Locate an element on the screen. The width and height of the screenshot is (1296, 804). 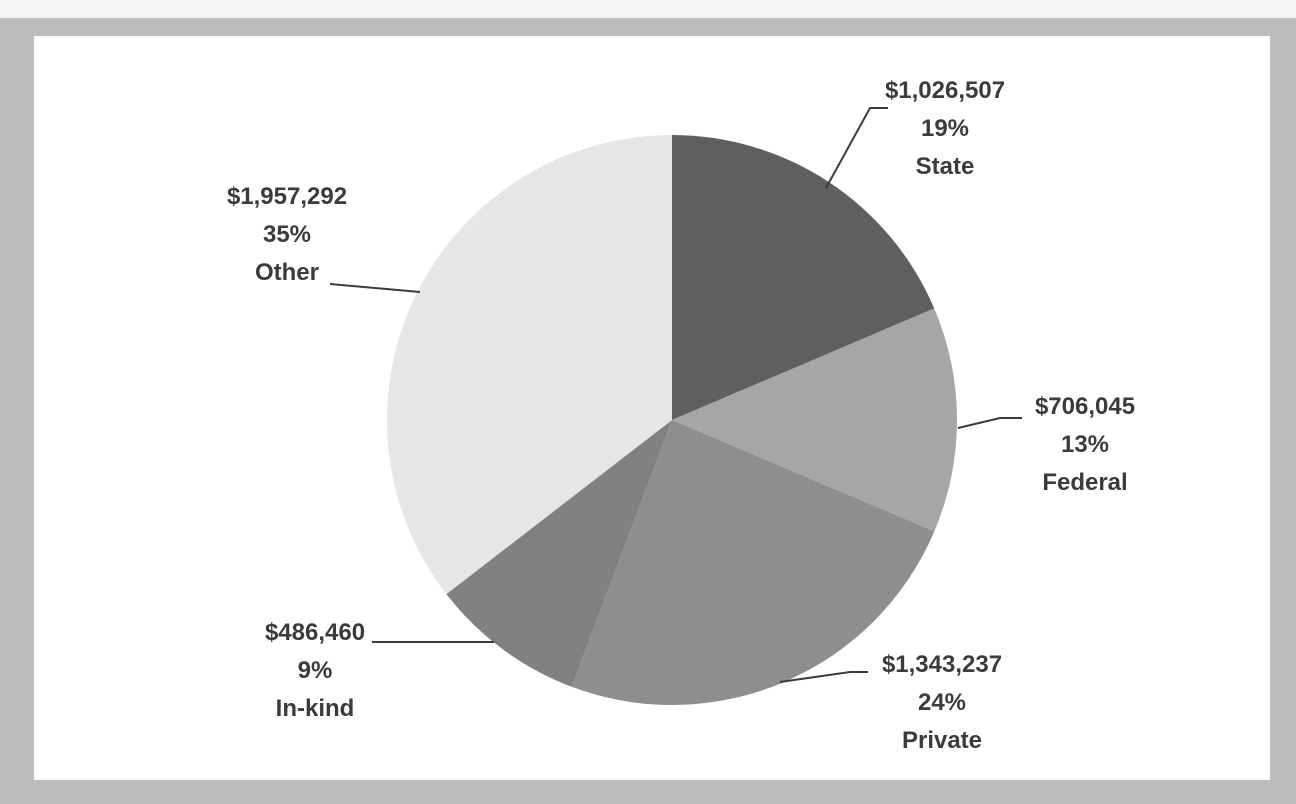
data-label-federal-value: $706,045 is located at coordinates (1085, 406).